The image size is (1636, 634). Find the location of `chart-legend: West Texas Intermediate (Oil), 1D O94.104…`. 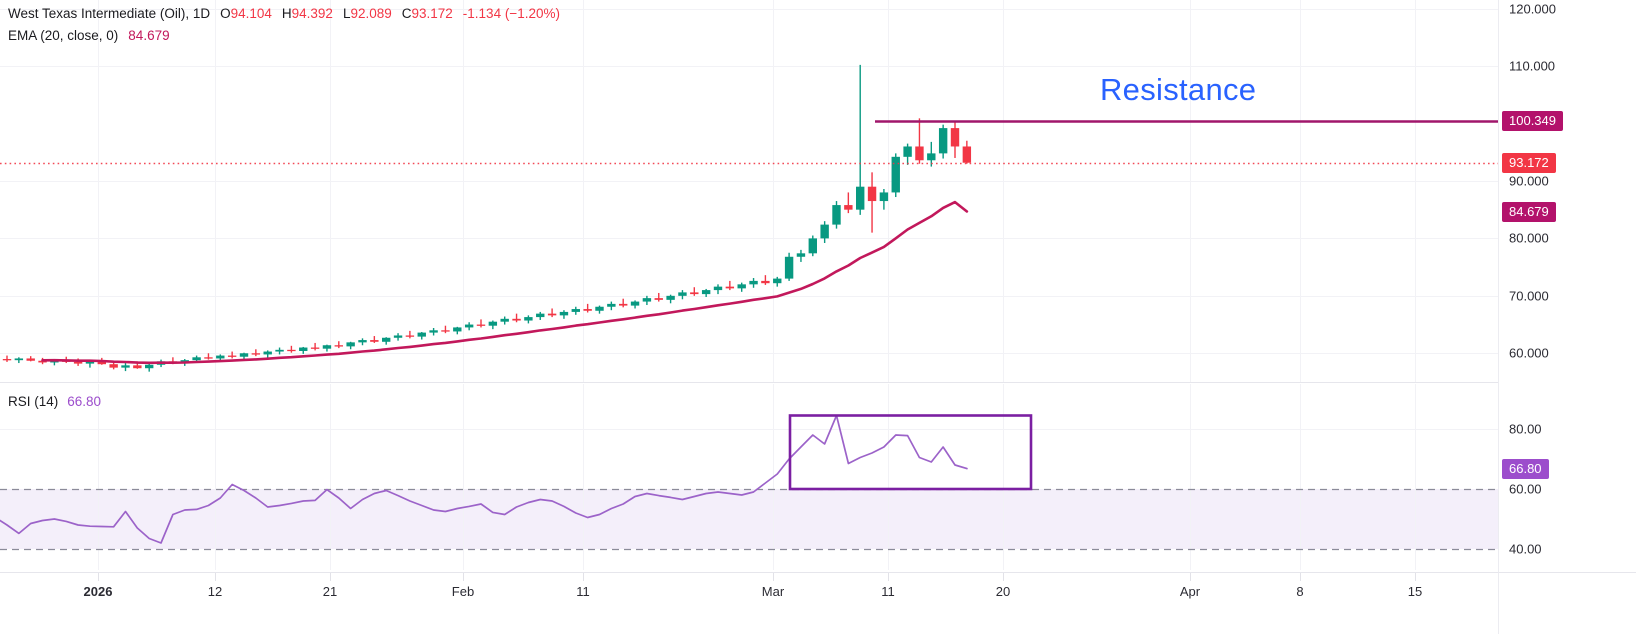

chart-legend: West Texas Intermediate (Oil), 1D O94.104… is located at coordinates (284, 28).